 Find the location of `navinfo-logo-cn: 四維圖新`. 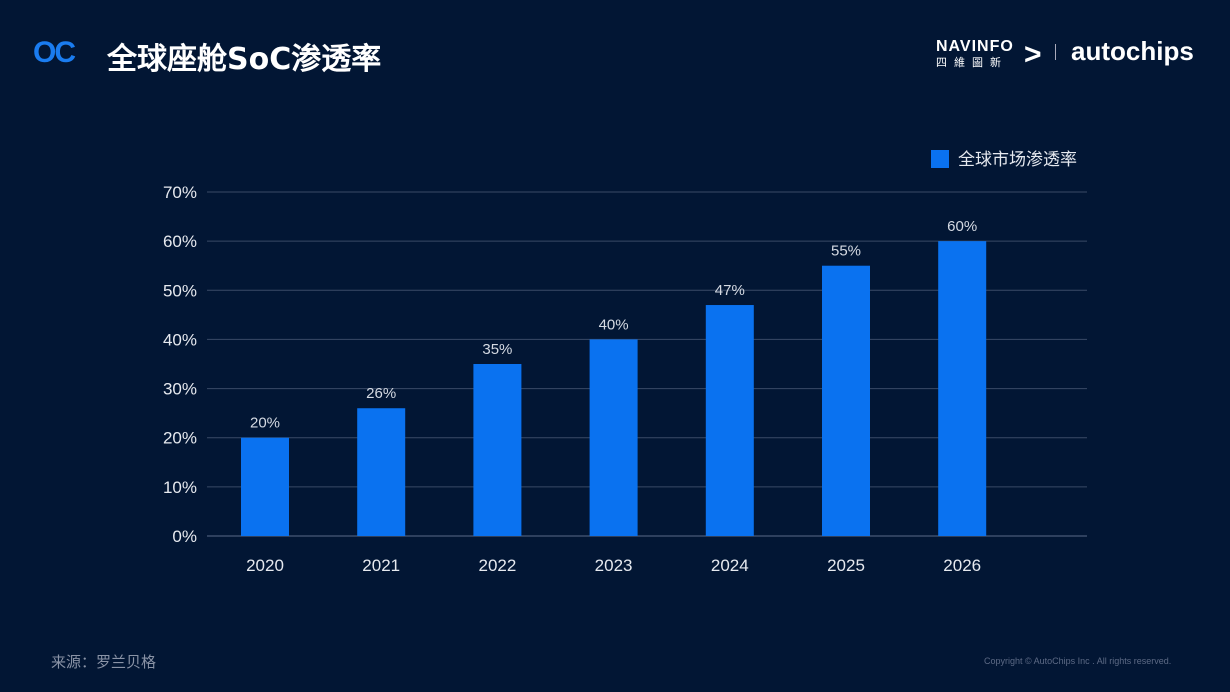

navinfo-logo-cn: 四維圖新 is located at coordinates (972, 62).